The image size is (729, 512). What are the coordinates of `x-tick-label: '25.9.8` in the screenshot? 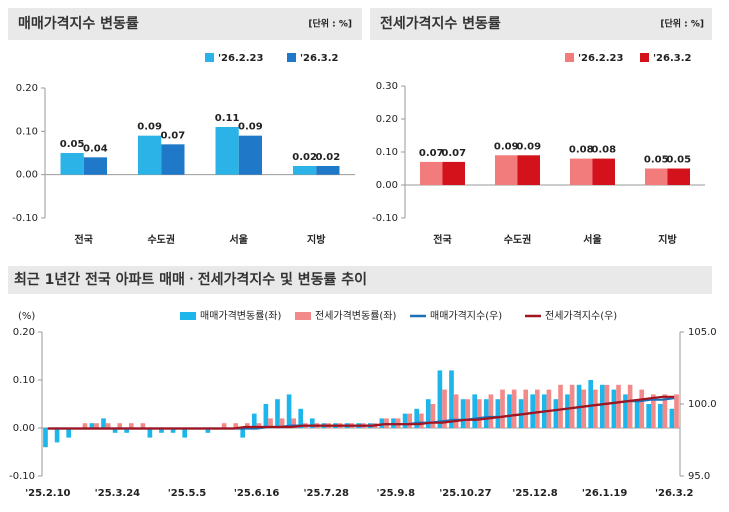 It's located at (396, 493).